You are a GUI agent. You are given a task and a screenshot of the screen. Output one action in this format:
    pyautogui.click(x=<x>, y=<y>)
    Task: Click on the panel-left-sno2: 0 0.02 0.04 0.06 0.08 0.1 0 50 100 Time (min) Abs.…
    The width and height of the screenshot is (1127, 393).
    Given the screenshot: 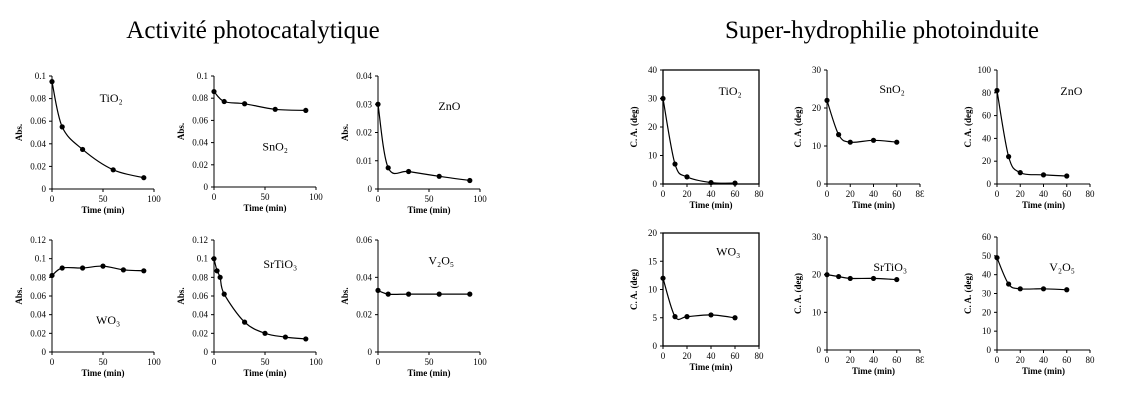 What is the action you would take?
    pyautogui.click(x=249, y=142)
    